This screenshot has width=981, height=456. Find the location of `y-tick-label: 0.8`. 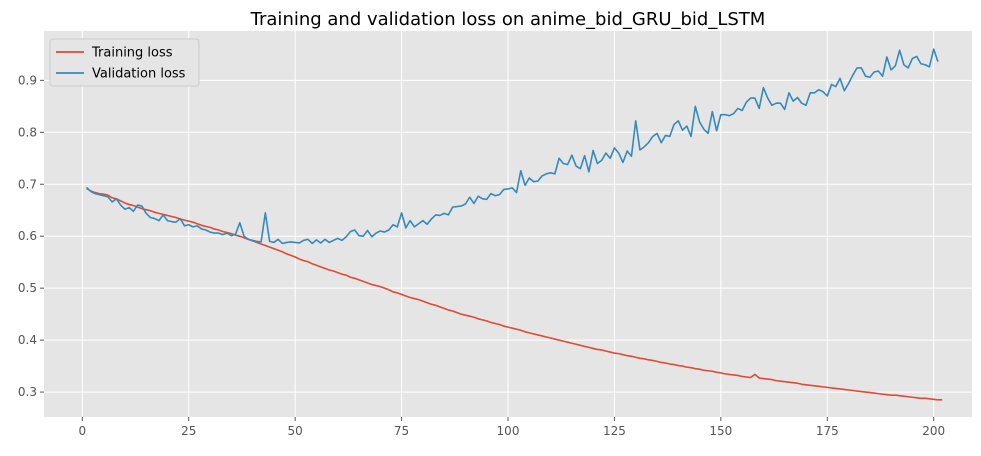

y-tick-label: 0.8 is located at coordinates (27, 132).